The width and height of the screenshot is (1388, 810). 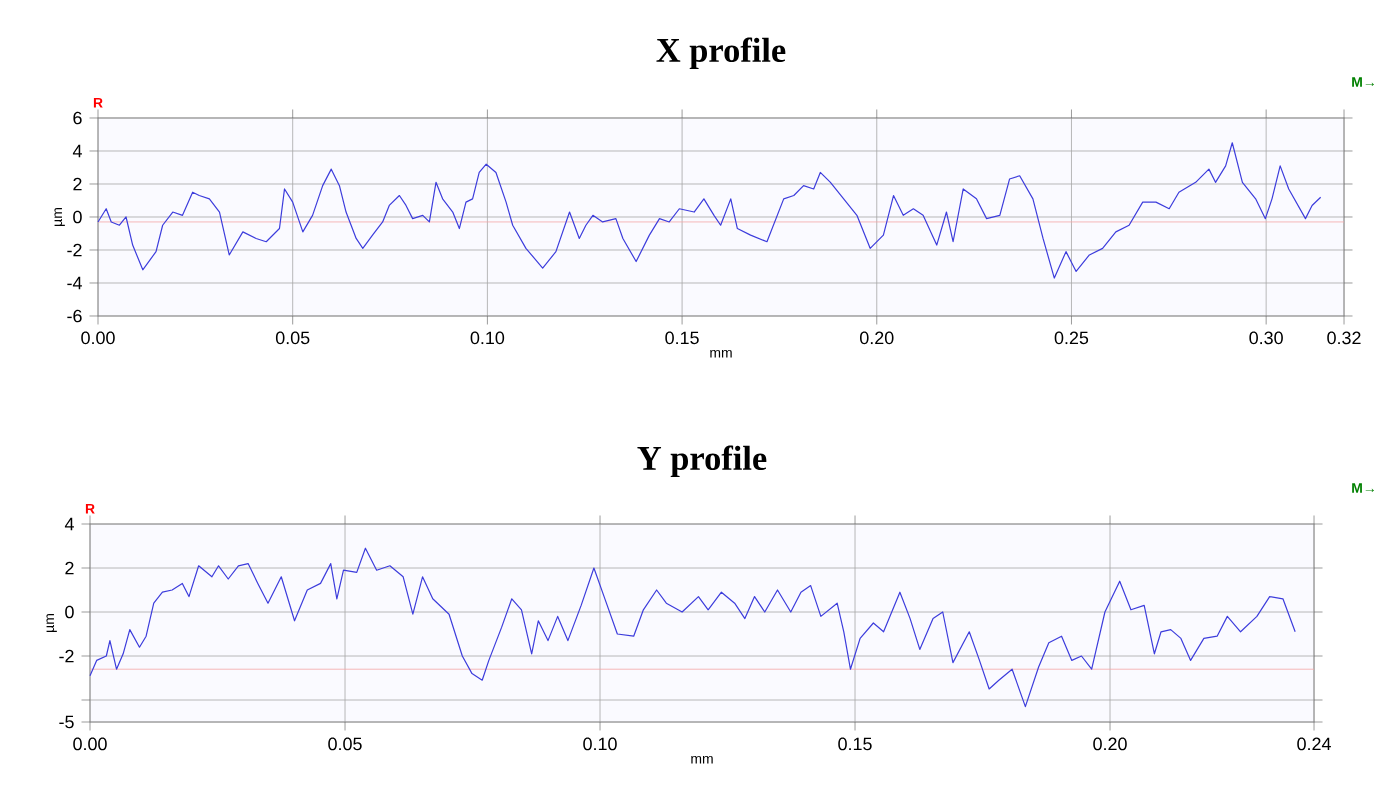 What do you see at coordinates (74, 316) in the screenshot?
I see `y-tick-label: -6` at bounding box center [74, 316].